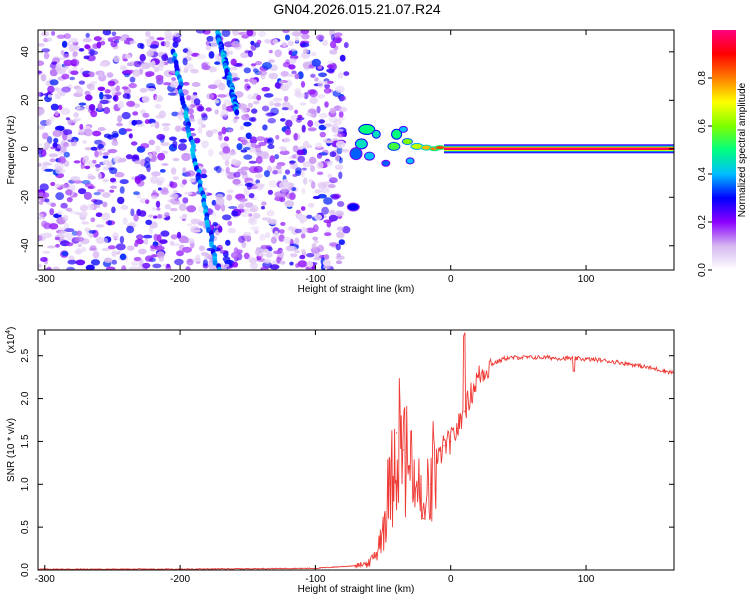 The width and height of the screenshot is (750, 600). Describe the element at coordinates (586, 579) in the screenshot. I see `x-tick-label: 100` at that location.